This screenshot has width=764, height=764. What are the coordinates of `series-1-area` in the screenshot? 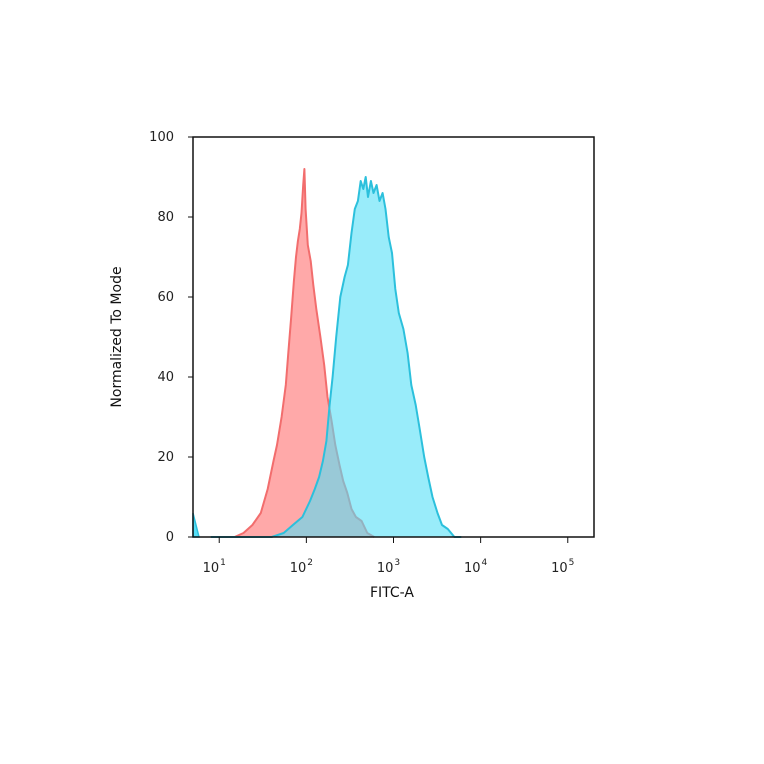 It's located at (297, 353).